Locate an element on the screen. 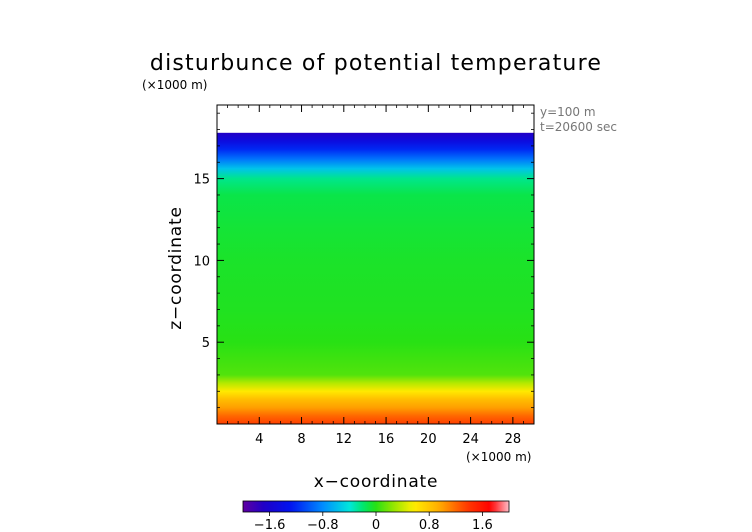  x-tick-label: 4 is located at coordinates (259, 439).